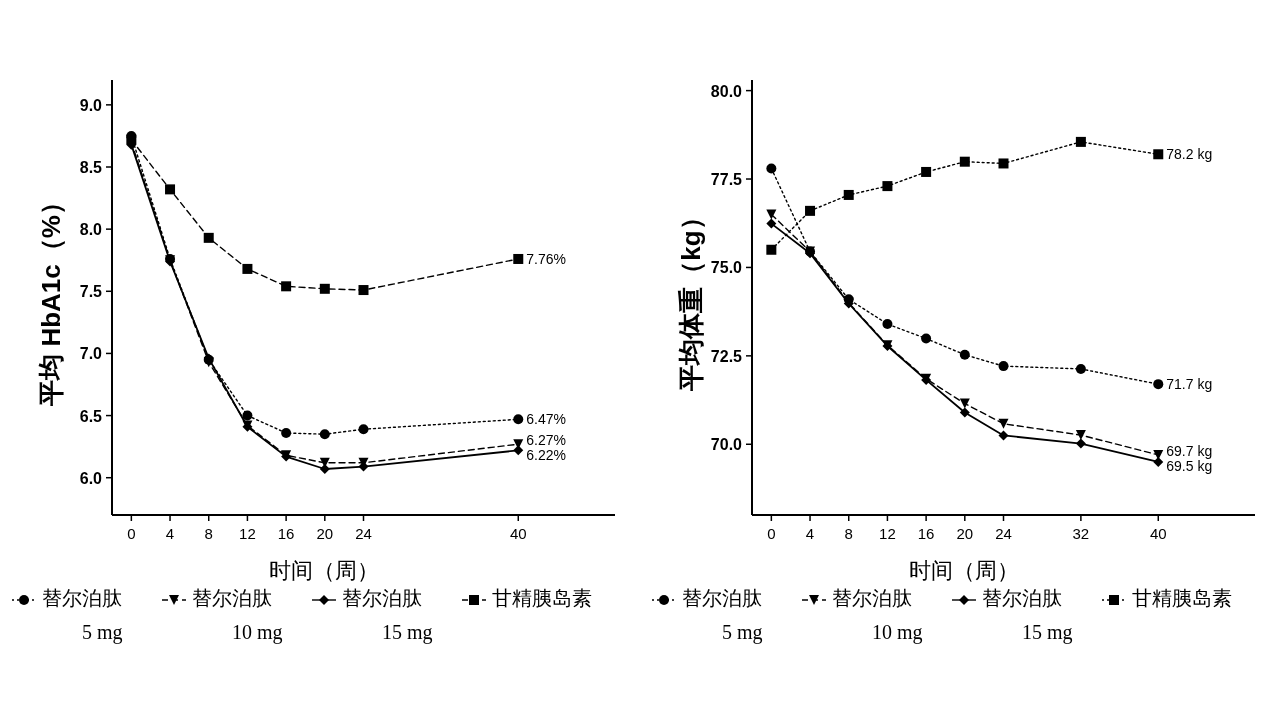 This screenshot has height=720, width=1280. What do you see at coordinates (91, 230) in the screenshot?
I see `y-tick-label: 8.0` at bounding box center [91, 230].